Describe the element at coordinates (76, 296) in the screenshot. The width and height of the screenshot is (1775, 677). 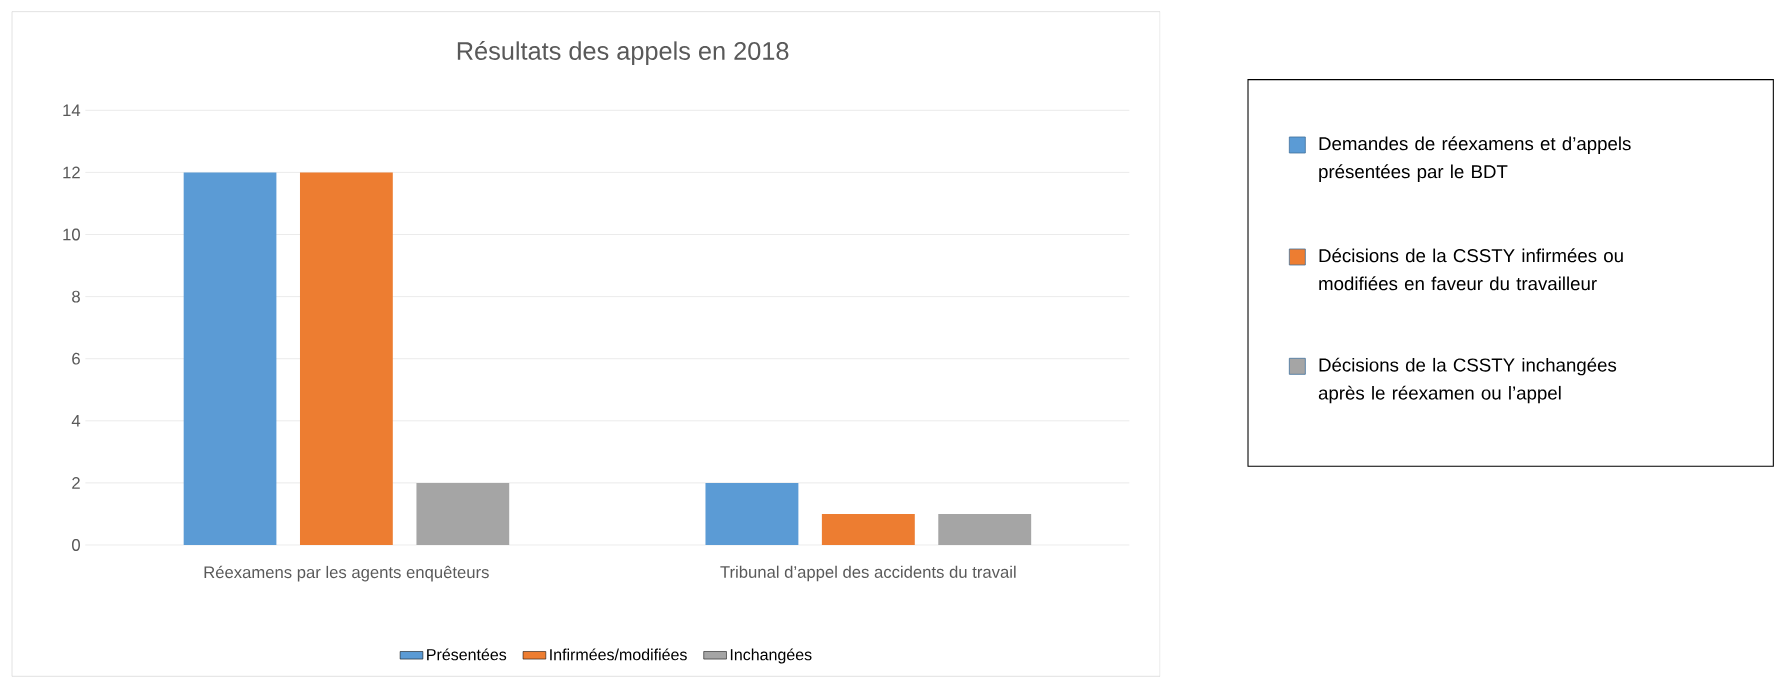
I see `y-tick-label: 8` at that location.